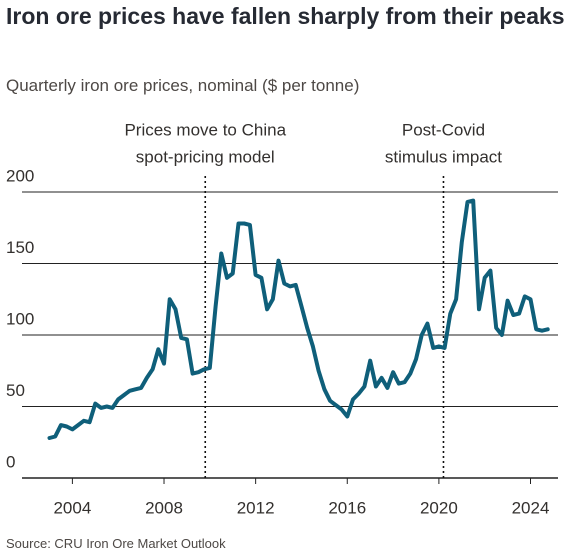  Describe the element at coordinates (531, 507) in the screenshot. I see `x-tick-label: 2024` at that location.